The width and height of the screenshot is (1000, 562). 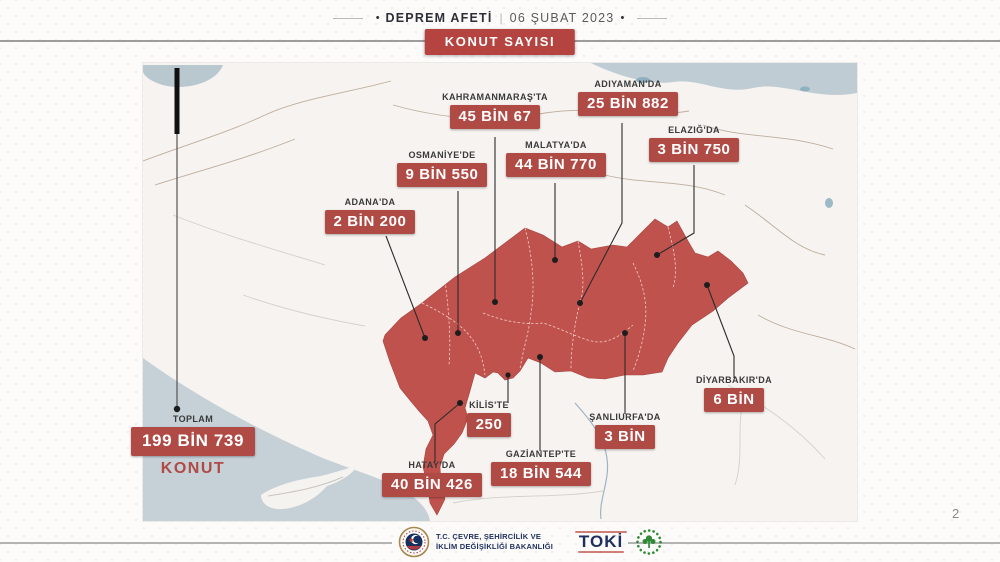 What do you see at coordinates (414, 542) in the screenshot?
I see `ministry-emblem-icon` at bounding box center [414, 542].